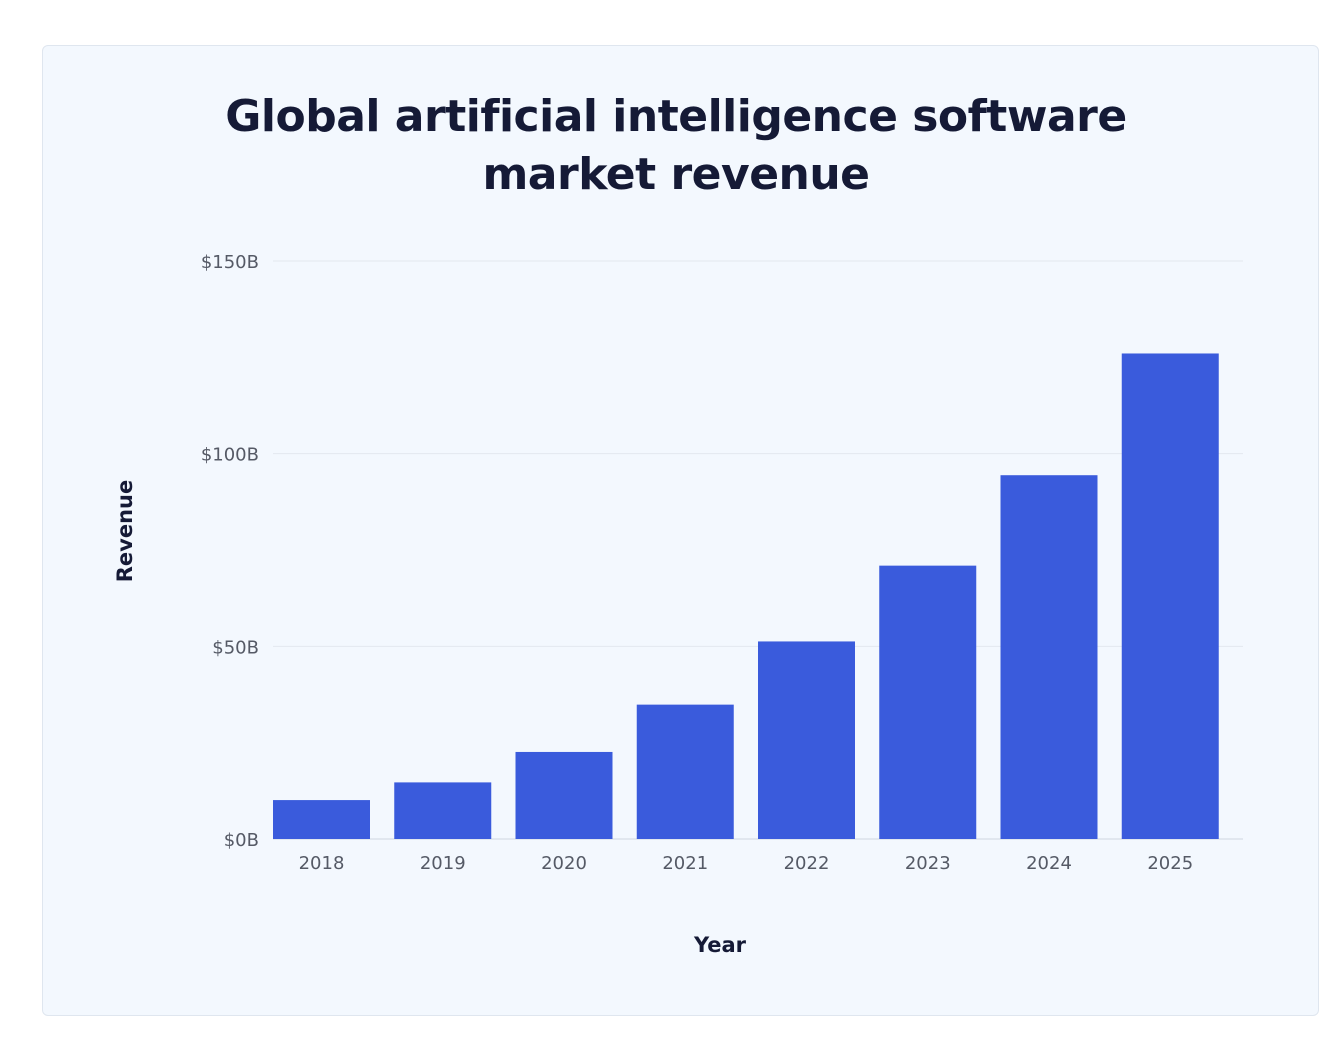 This screenshot has width=1342, height=1040. What do you see at coordinates (322, 863) in the screenshot?
I see `x-tick-label: 2018` at bounding box center [322, 863].